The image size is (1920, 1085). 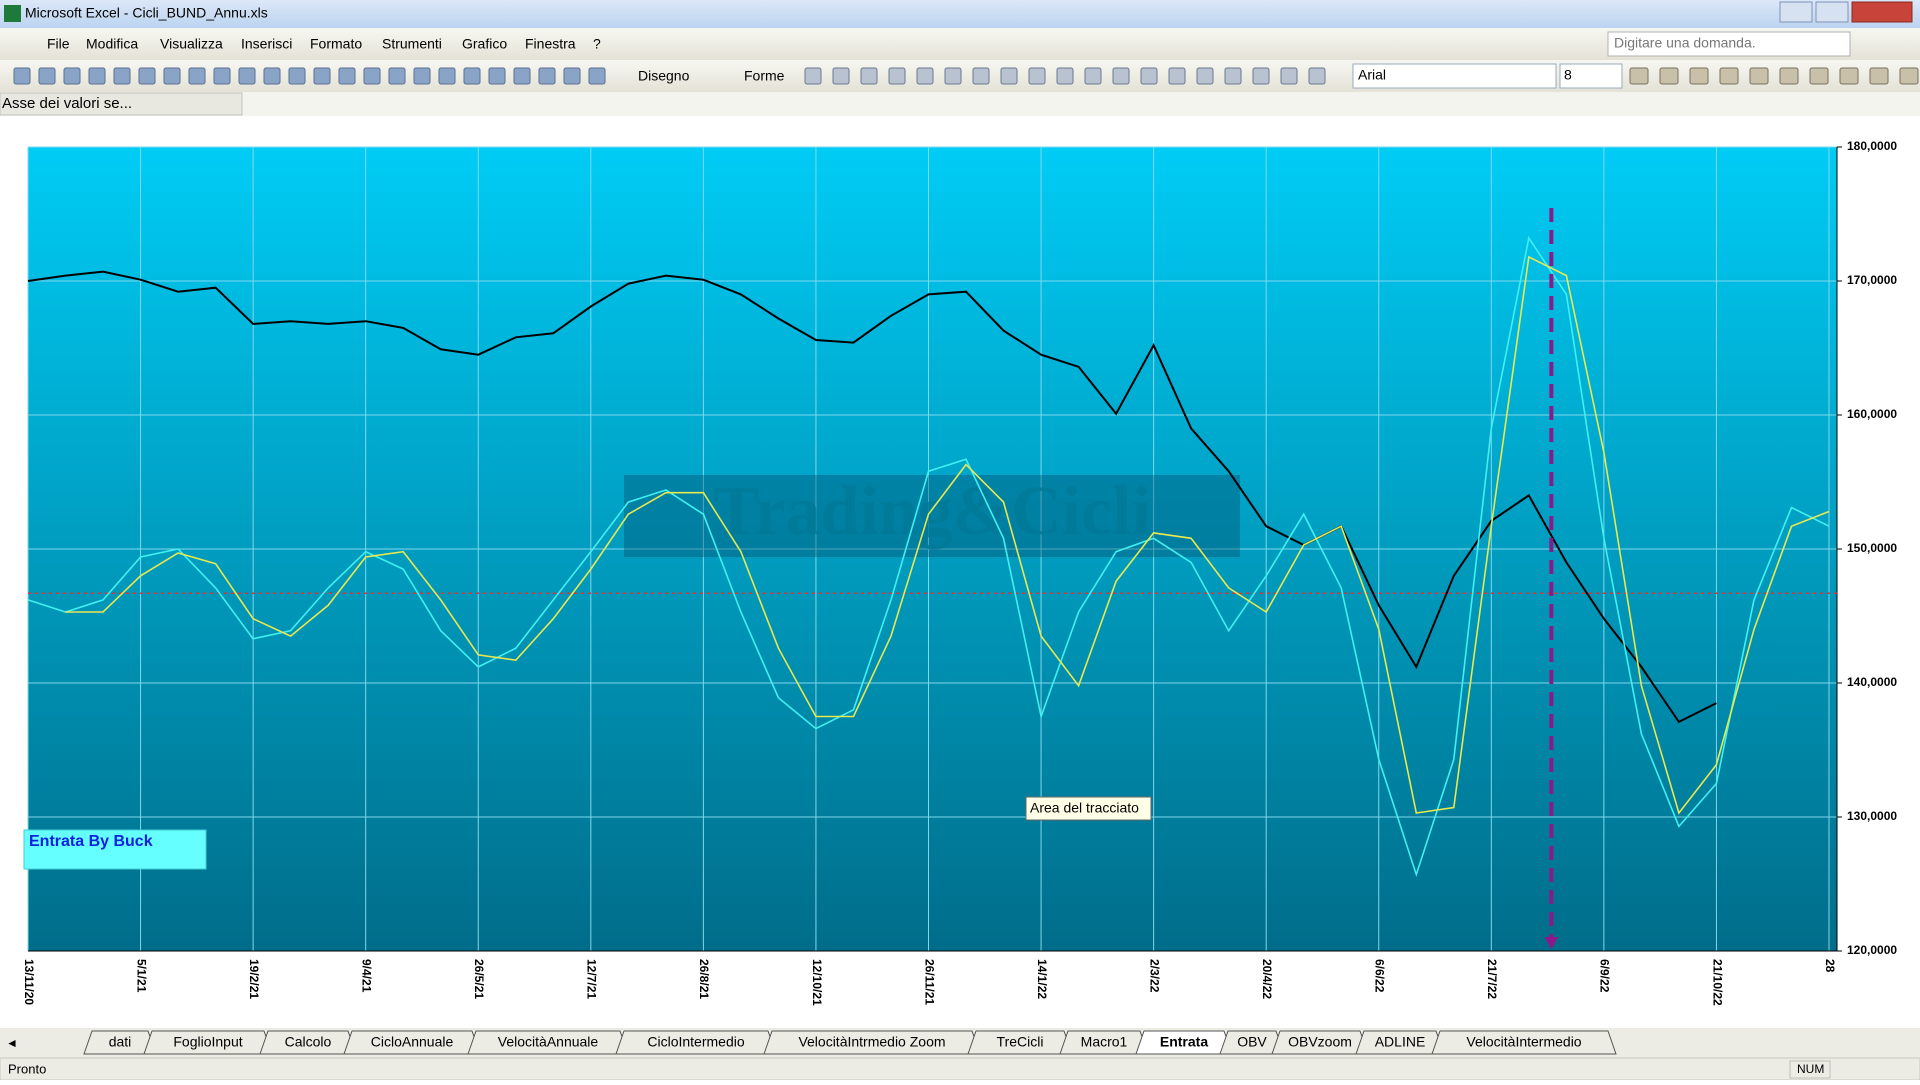 What do you see at coordinates (1524, 1042) in the screenshot?
I see `sheet-tab` at bounding box center [1524, 1042].